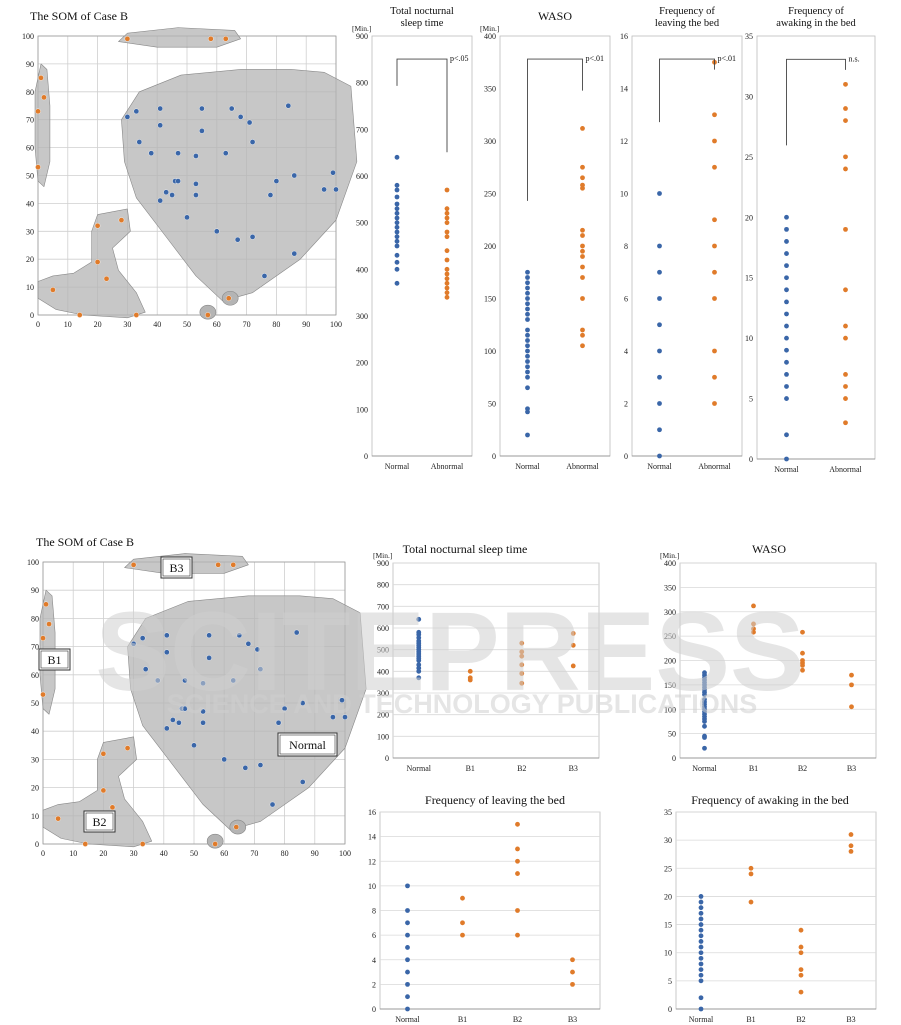 This screenshot has width=901, height=1025. What do you see at coordinates (749, 157) in the screenshot?
I see `y-tick-label: 25` at bounding box center [749, 157].